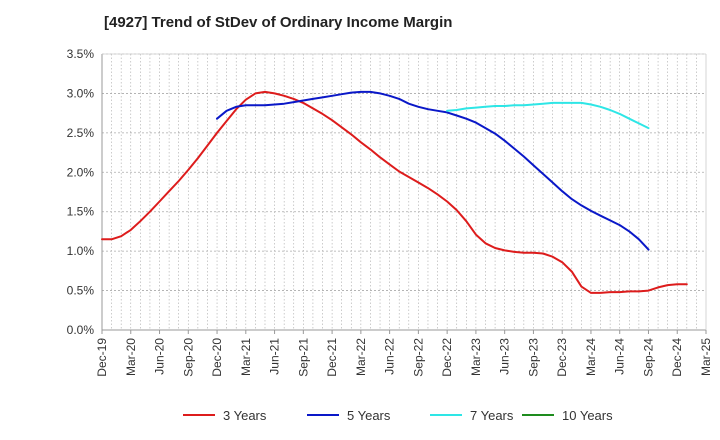  I want to click on x-tick-label: Dec-21, so click(332, 357).